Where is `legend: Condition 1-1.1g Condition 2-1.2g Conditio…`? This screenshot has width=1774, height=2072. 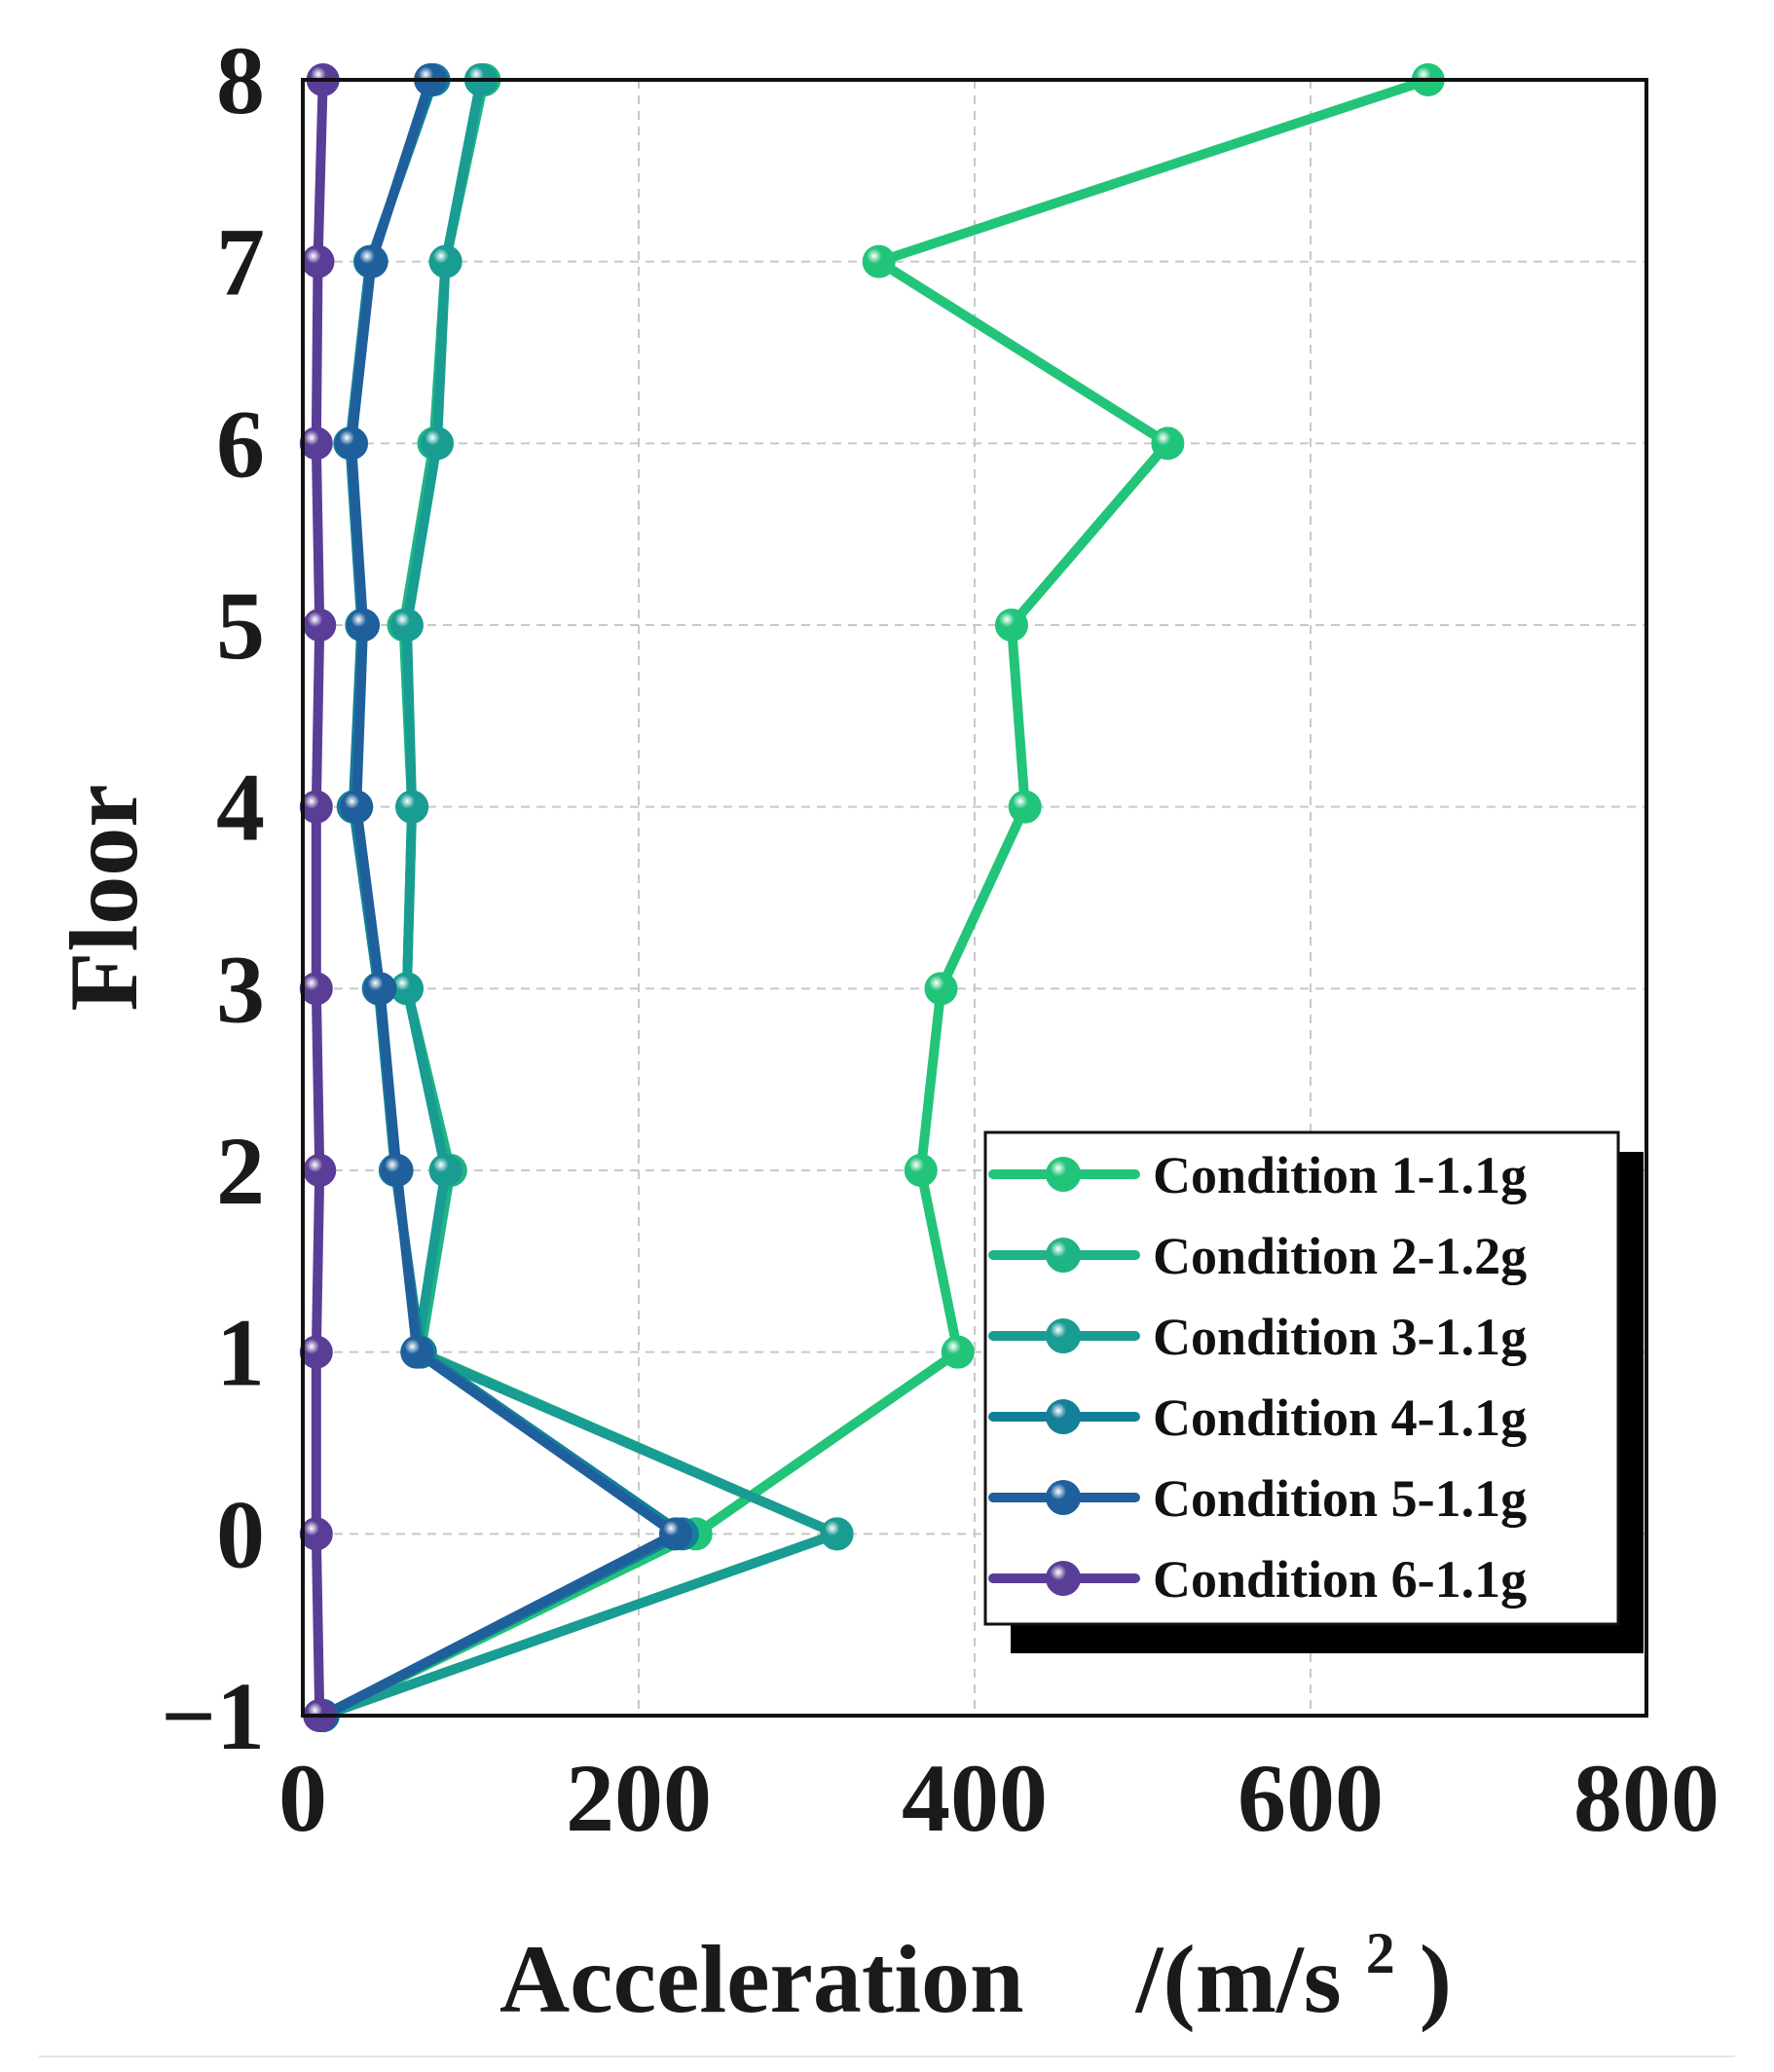 legend: Condition 1-1.1g Condition 2-1.2g Conditio… is located at coordinates (1313, 1391).